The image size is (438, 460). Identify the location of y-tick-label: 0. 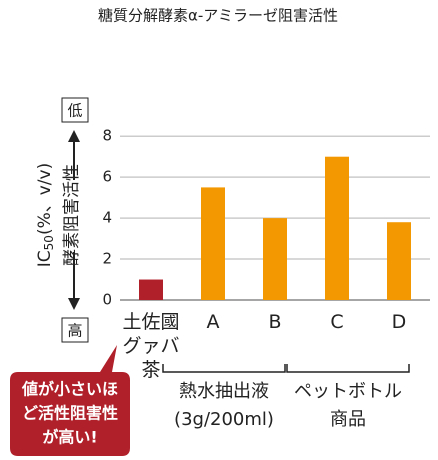
(107, 300).